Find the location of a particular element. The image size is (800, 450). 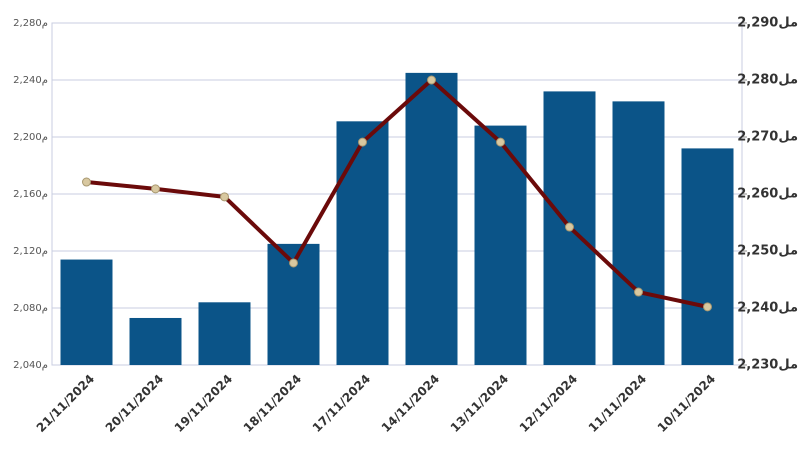

y-tick-label: 2,160م is located at coordinates (30, 194).